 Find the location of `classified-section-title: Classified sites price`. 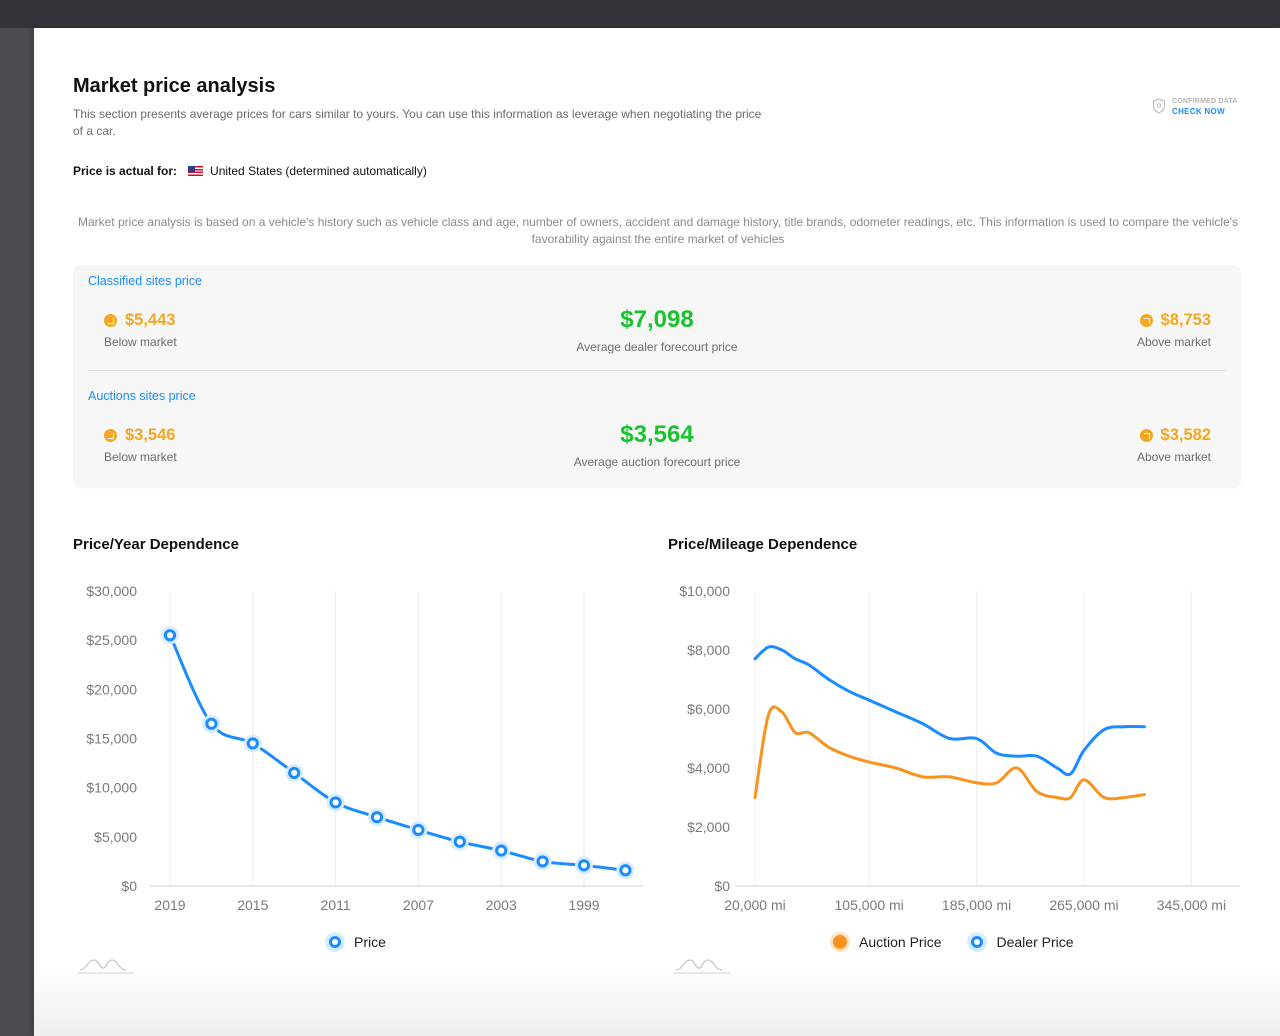

classified-section-title: Classified sites price is located at coordinates (145, 281).